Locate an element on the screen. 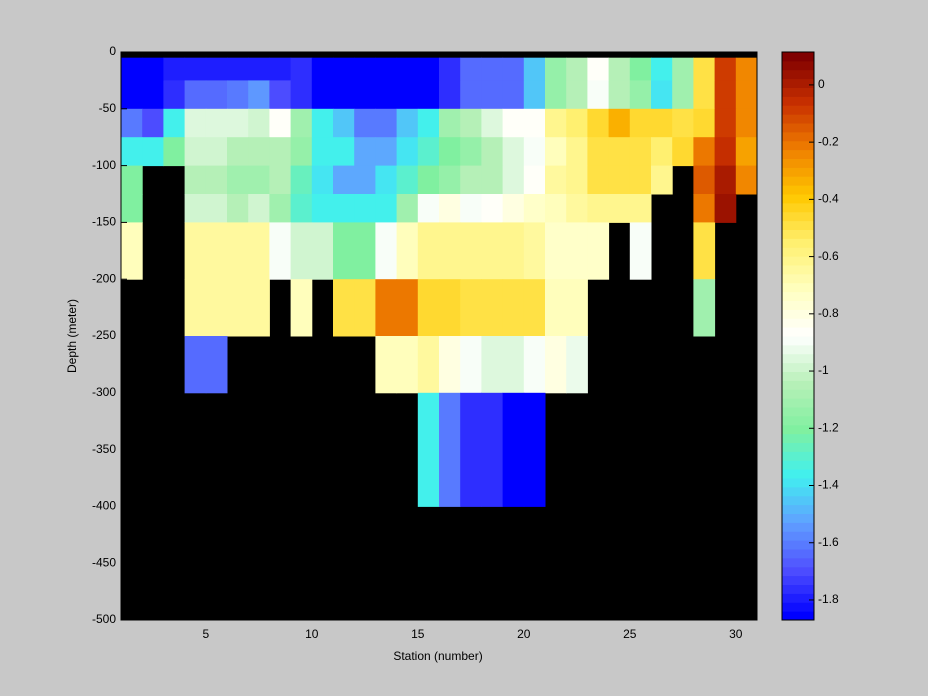 This screenshot has height=696, width=928. x-axis-label: Station (number) is located at coordinates (437, 656).